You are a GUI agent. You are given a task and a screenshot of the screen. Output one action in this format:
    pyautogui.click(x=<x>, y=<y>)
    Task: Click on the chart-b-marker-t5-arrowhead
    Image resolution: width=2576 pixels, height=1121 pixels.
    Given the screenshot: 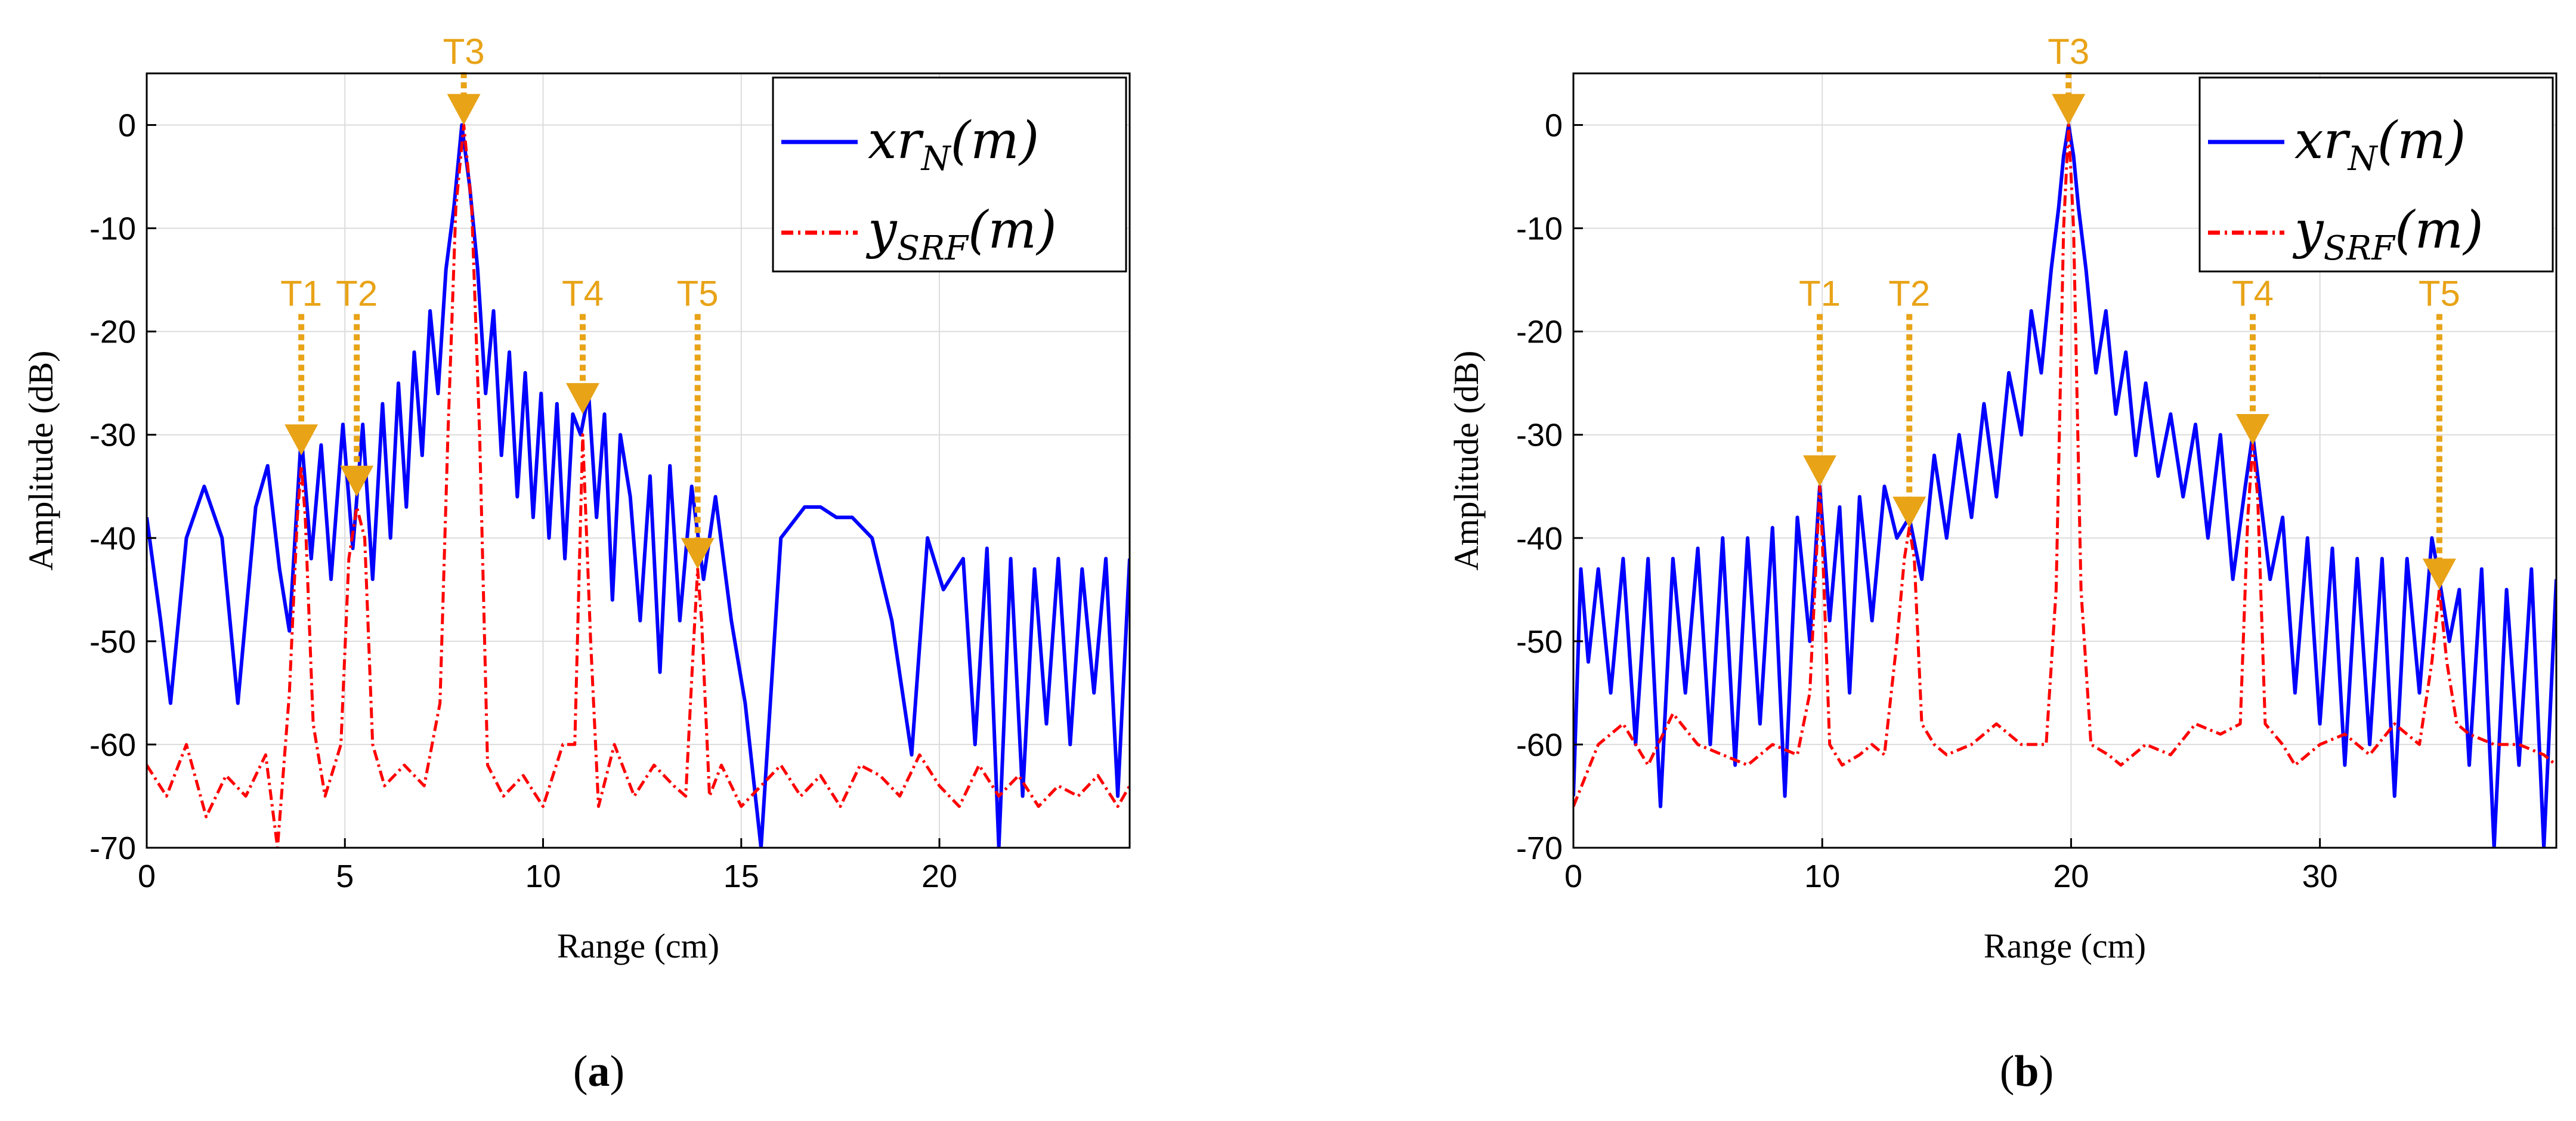 What is the action you would take?
    pyautogui.click(x=2439, y=574)
    